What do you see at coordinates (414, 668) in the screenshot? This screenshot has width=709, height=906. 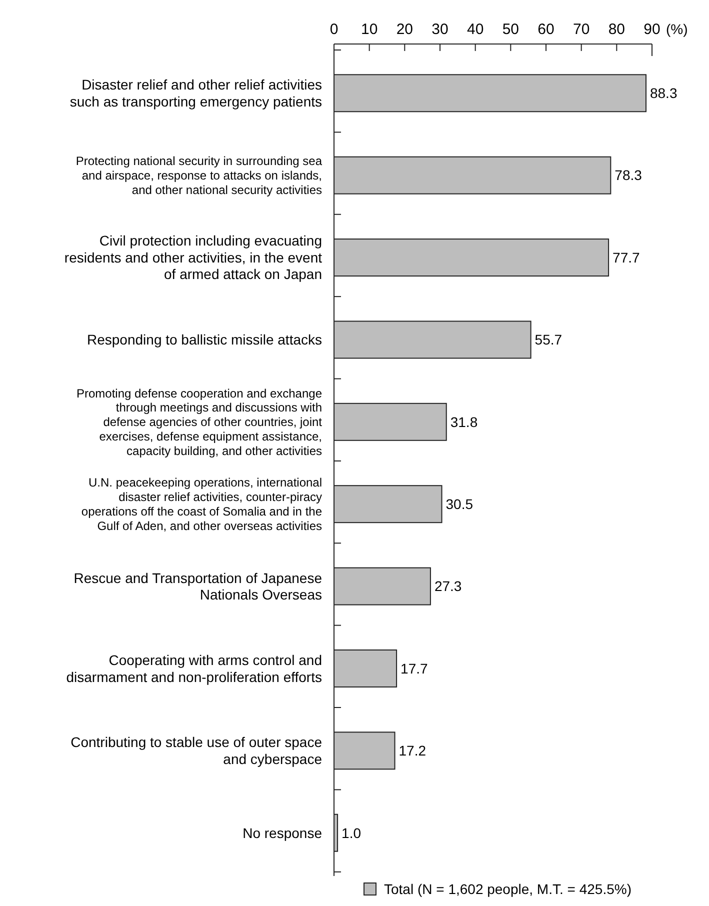 I see `text: 17.7` at bounding box center [414, 668].